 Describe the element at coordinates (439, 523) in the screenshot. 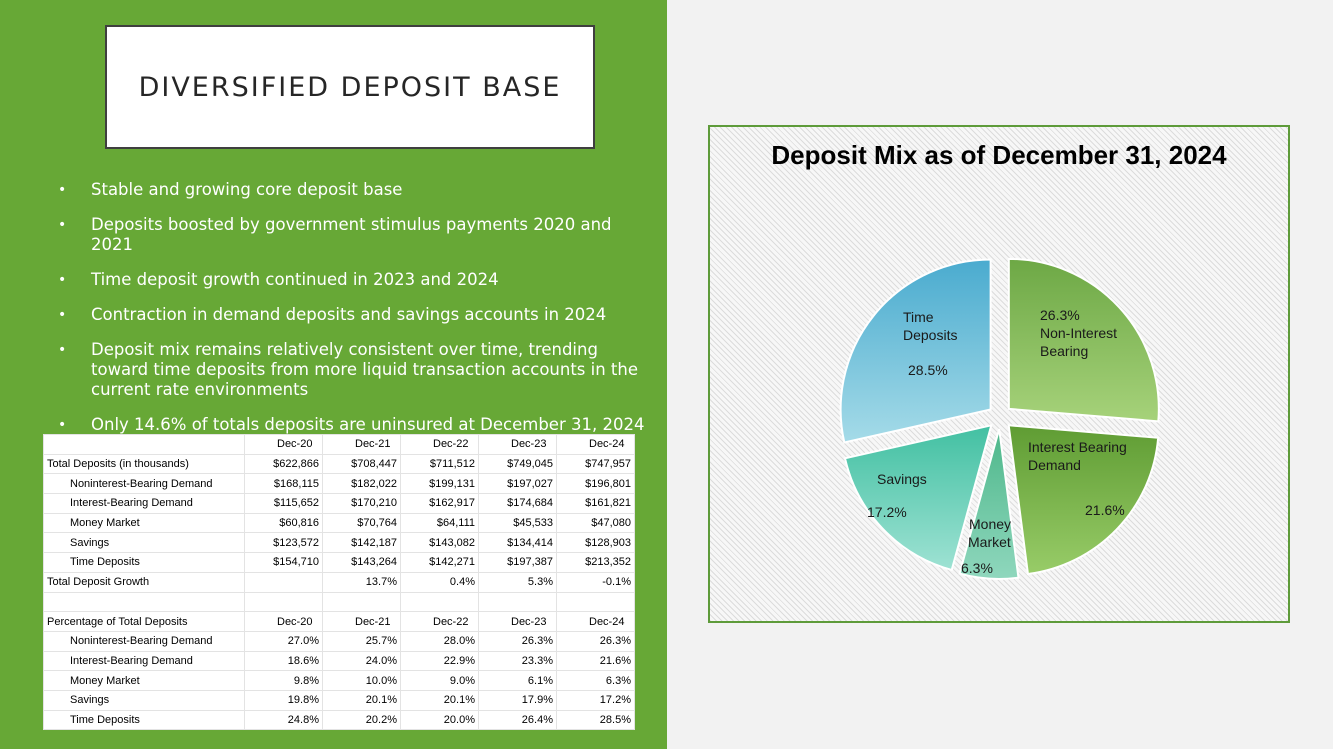

I see `table-cell: $64,111` at that location.